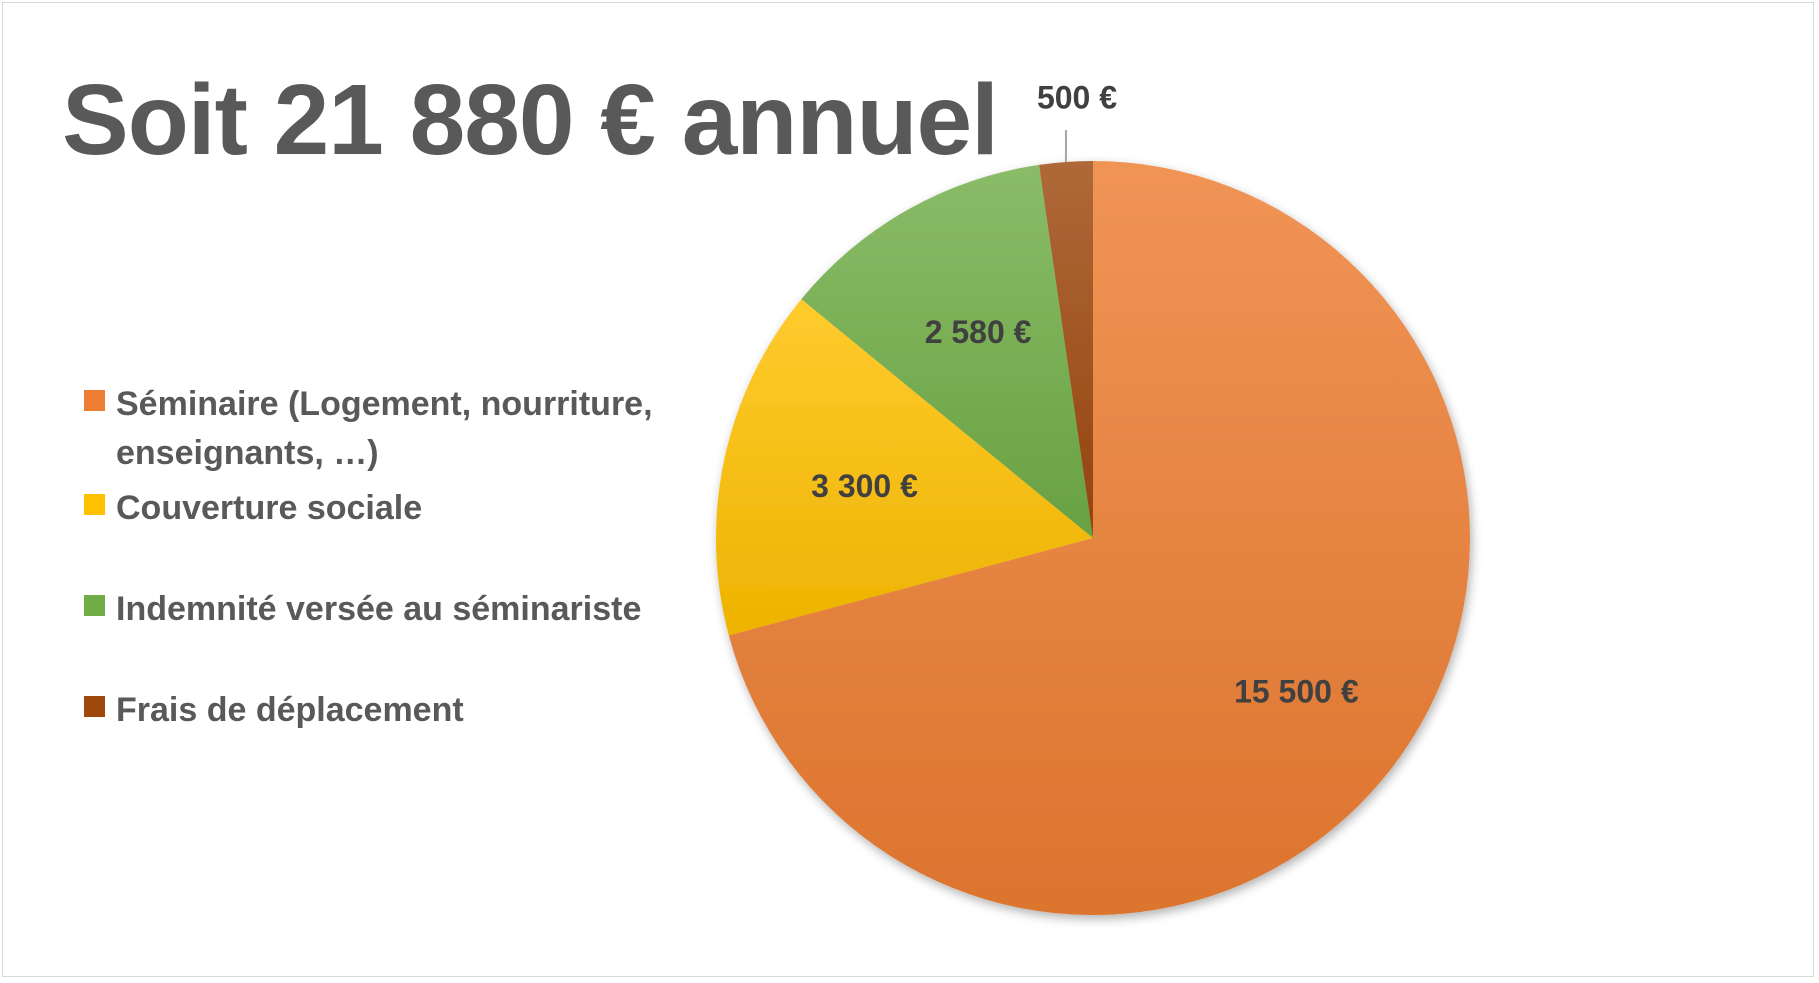 Image resolution: width=1819 pixels, height=983 pixels. Describe the element at coordinates (247, 453) in the screenshot. I see `legend-label-seminaire-line2: enseignants, …)` at that location.